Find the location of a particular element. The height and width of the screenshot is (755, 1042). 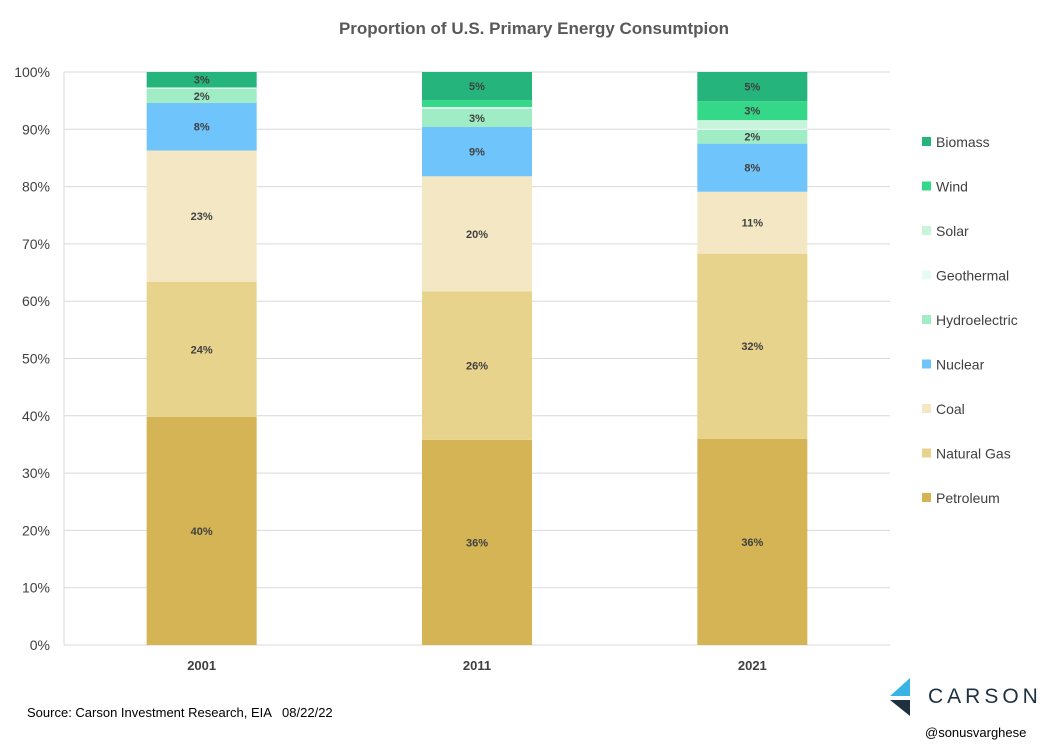

y-tick-label: 100% is located at coordinates (32, 72).